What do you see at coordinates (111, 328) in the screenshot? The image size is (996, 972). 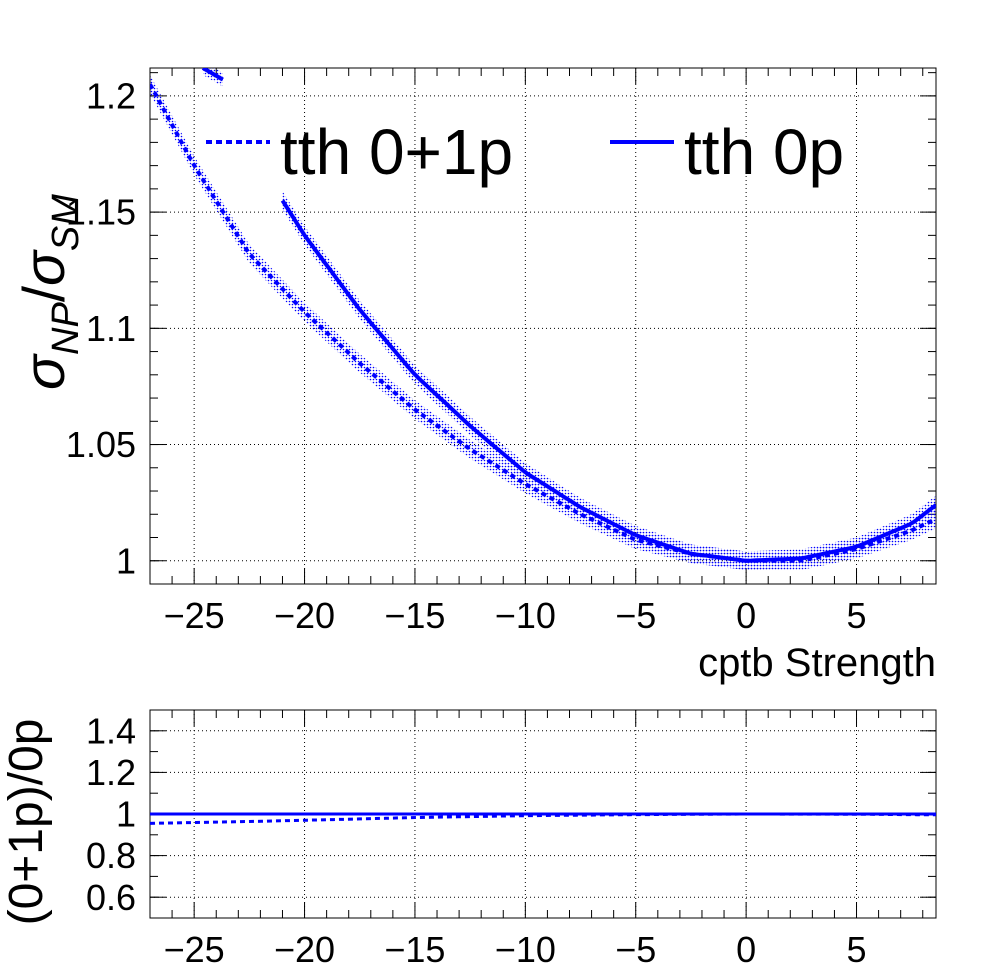 I see `y-tick-label: 1.1` at bounding box center [111, 328].